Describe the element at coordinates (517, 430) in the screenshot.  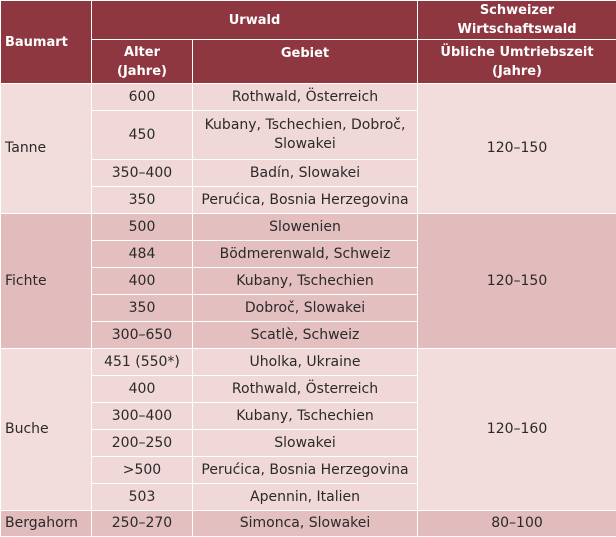
I see `cycle-cell: 120–160` at that location.